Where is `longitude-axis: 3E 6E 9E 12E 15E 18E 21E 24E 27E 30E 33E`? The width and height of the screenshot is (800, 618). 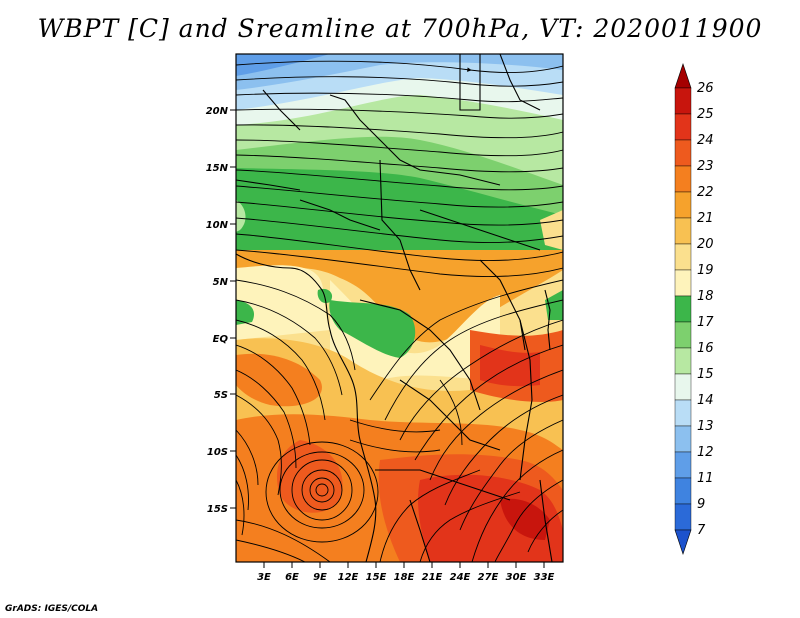
longitude-axis: 3E 6E 9E 12E 15E 18E 21E 24E 27E 30E 33E is located at coordinates (406, 572).